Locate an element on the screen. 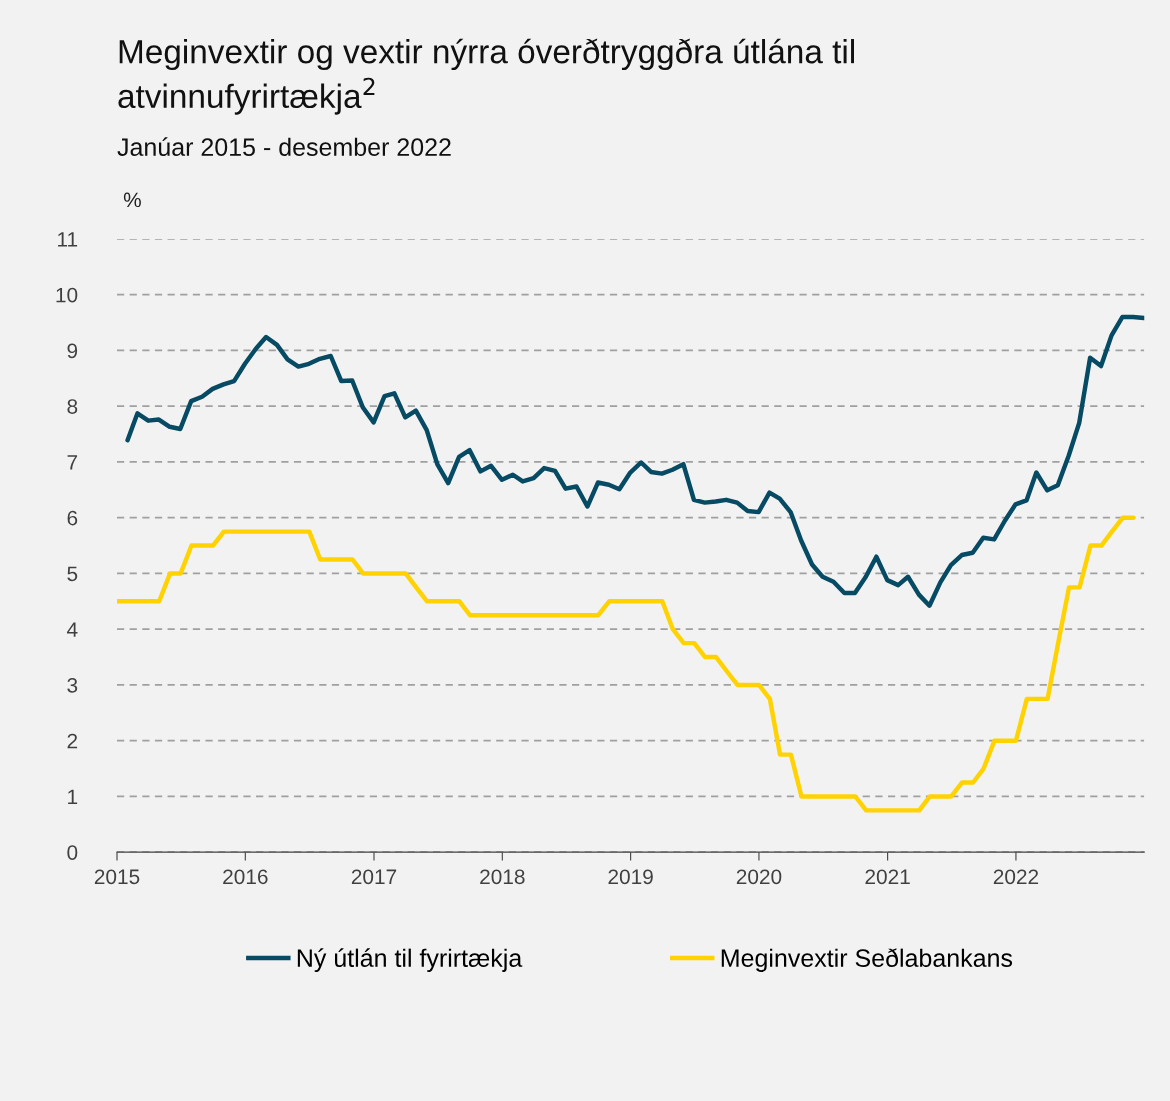  x-tick-label: 2021 is located at coordinates (887, 877).